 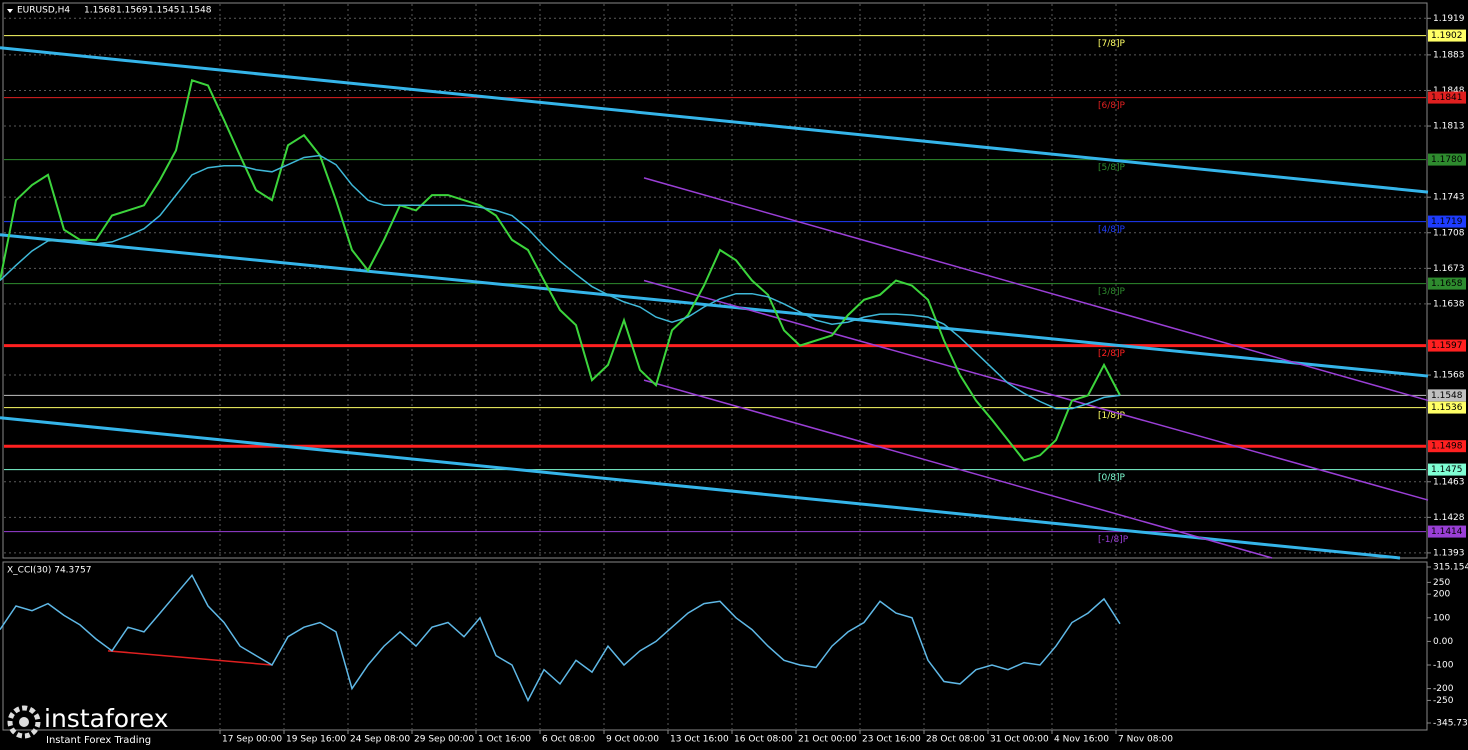 I want to click on x-tick-label: 9 Oct 00:00, so click(x=632, y=740).